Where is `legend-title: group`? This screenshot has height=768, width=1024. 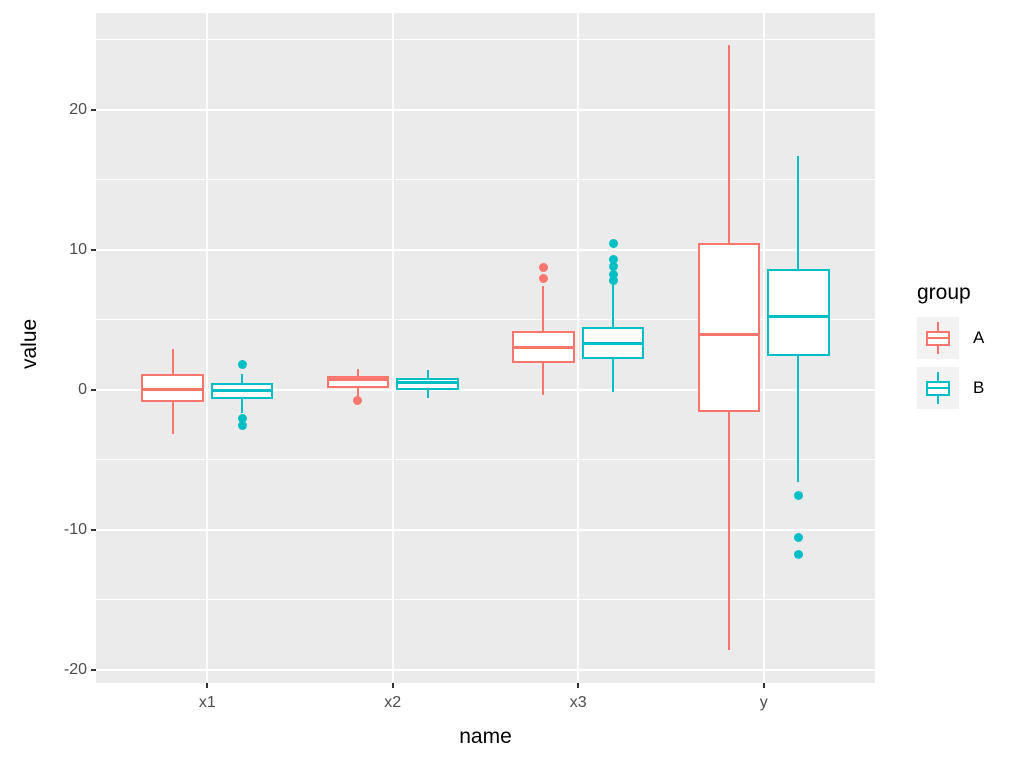
legend-title: group is located at coordinates (944, 292).